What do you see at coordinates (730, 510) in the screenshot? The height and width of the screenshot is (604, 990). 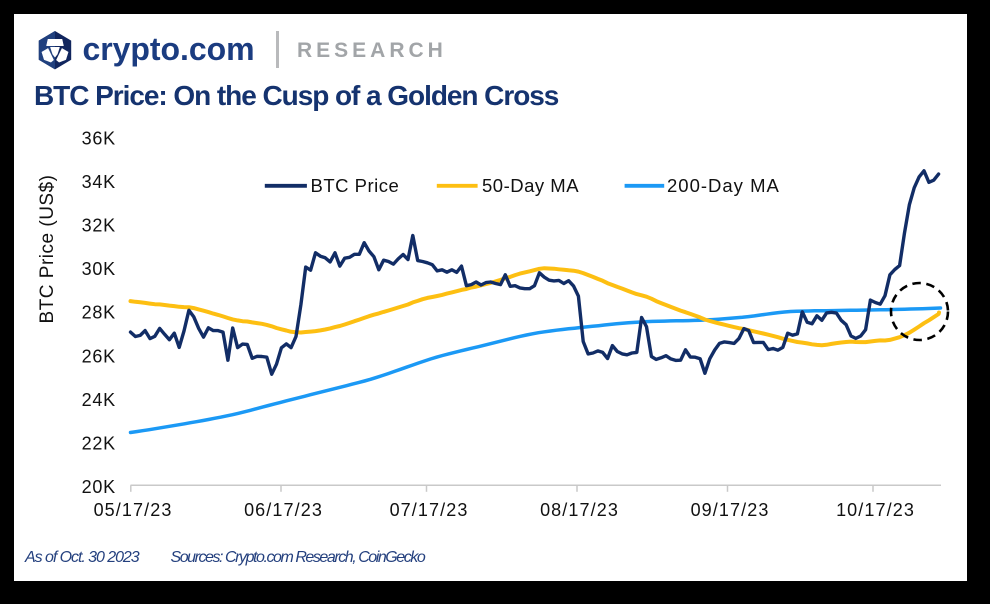 I see `svg-text: 09/17/23` at bounding box center [730, 510].